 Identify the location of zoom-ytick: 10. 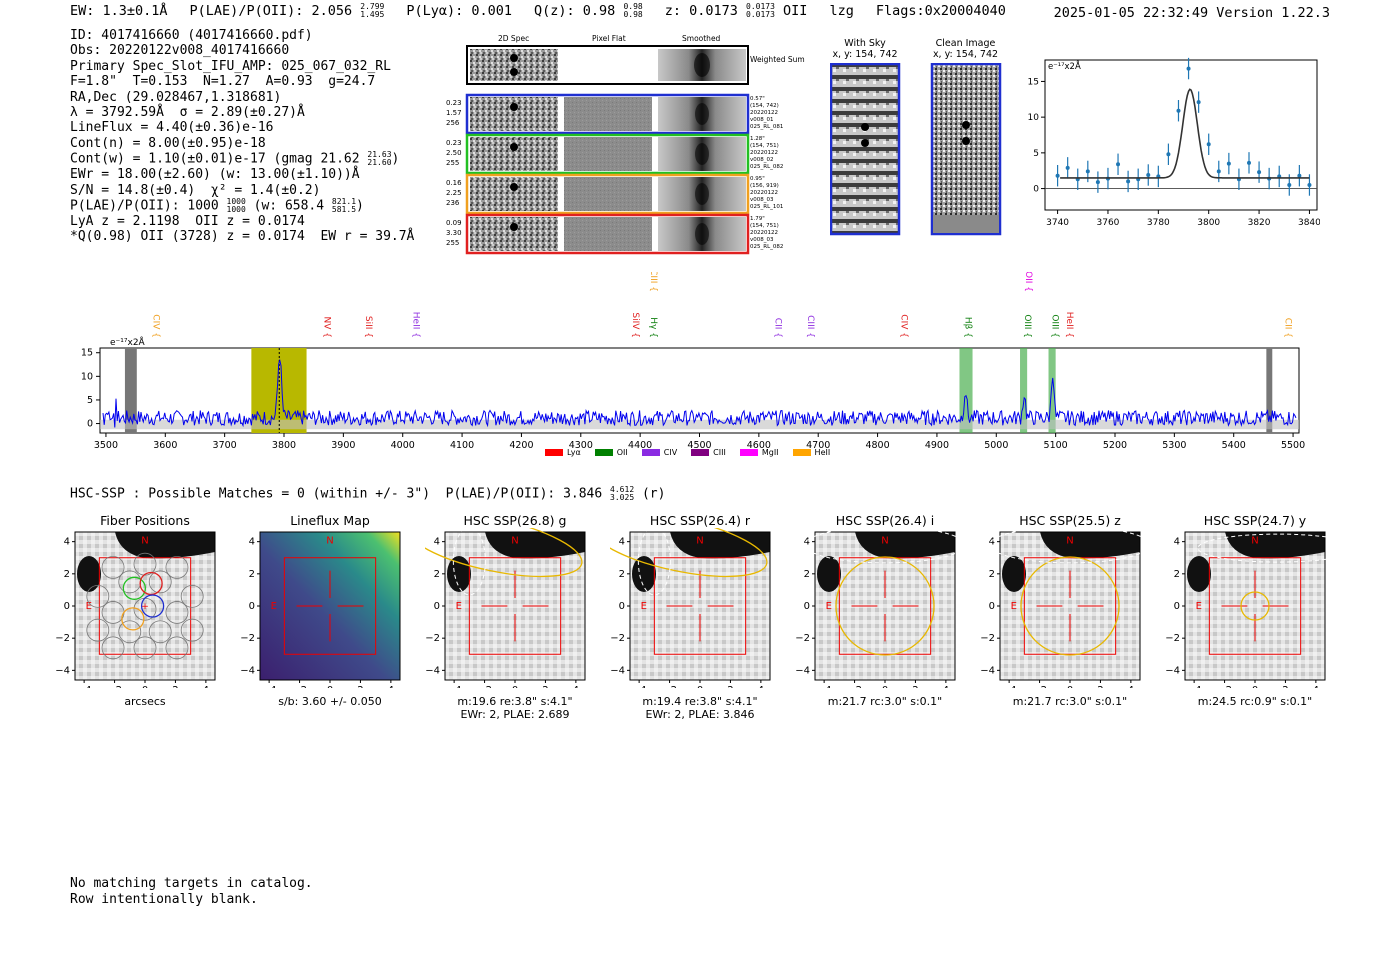
(1034, 118).